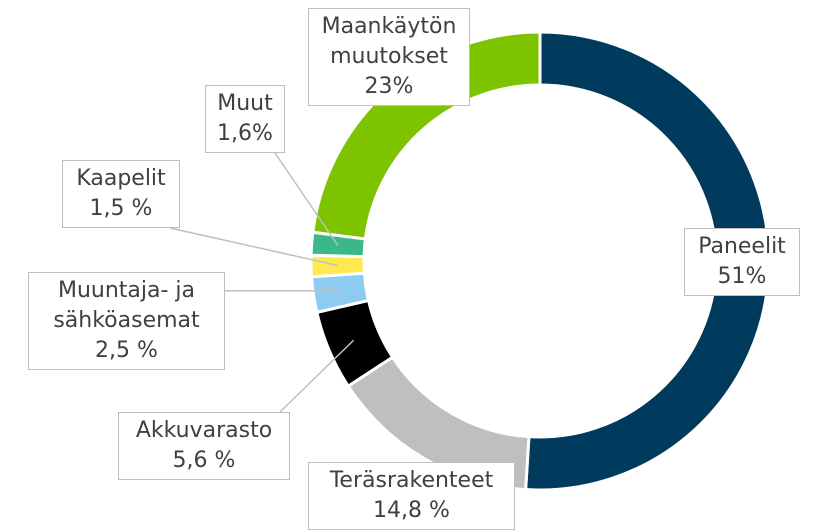 The width and height of the screenshot is (818, 532). What do you see at coordinates (742, 246) in the screenshot?
I see `category-name: Paneelit` at bounding box center [742, 246].